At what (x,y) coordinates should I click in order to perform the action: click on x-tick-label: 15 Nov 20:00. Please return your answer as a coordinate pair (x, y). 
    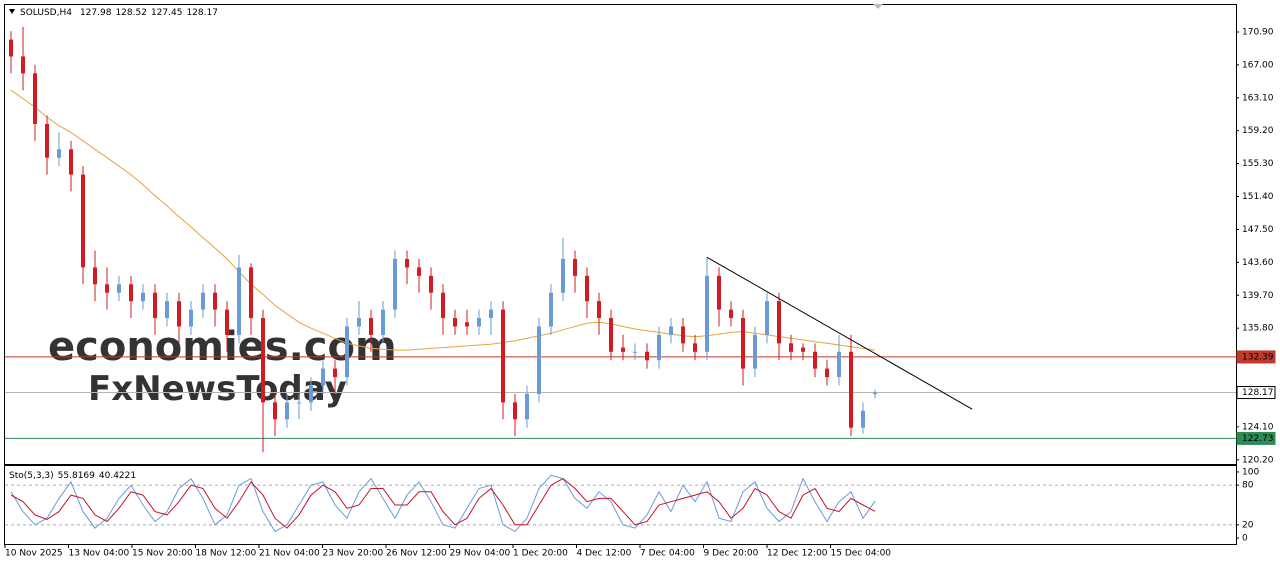
    Looking at the image, I should click on (162, 554).